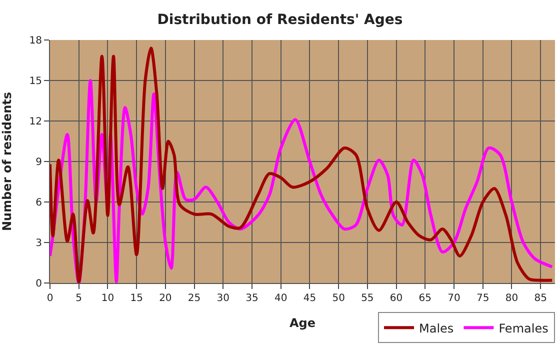  I want to click on chart-title: Distribution of Residents' Ages, so click(280, 20).